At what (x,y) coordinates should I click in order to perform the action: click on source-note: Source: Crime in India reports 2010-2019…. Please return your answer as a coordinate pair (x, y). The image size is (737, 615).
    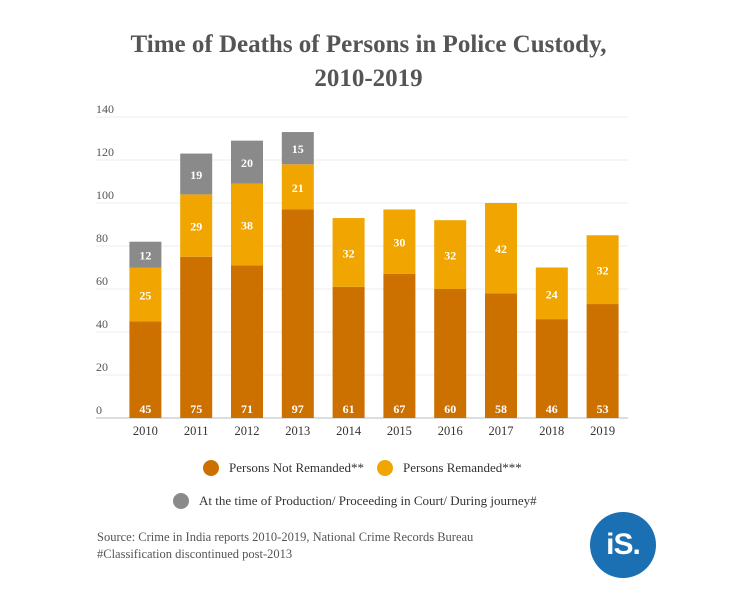
    Looking at the image, I should click on (285, 546).